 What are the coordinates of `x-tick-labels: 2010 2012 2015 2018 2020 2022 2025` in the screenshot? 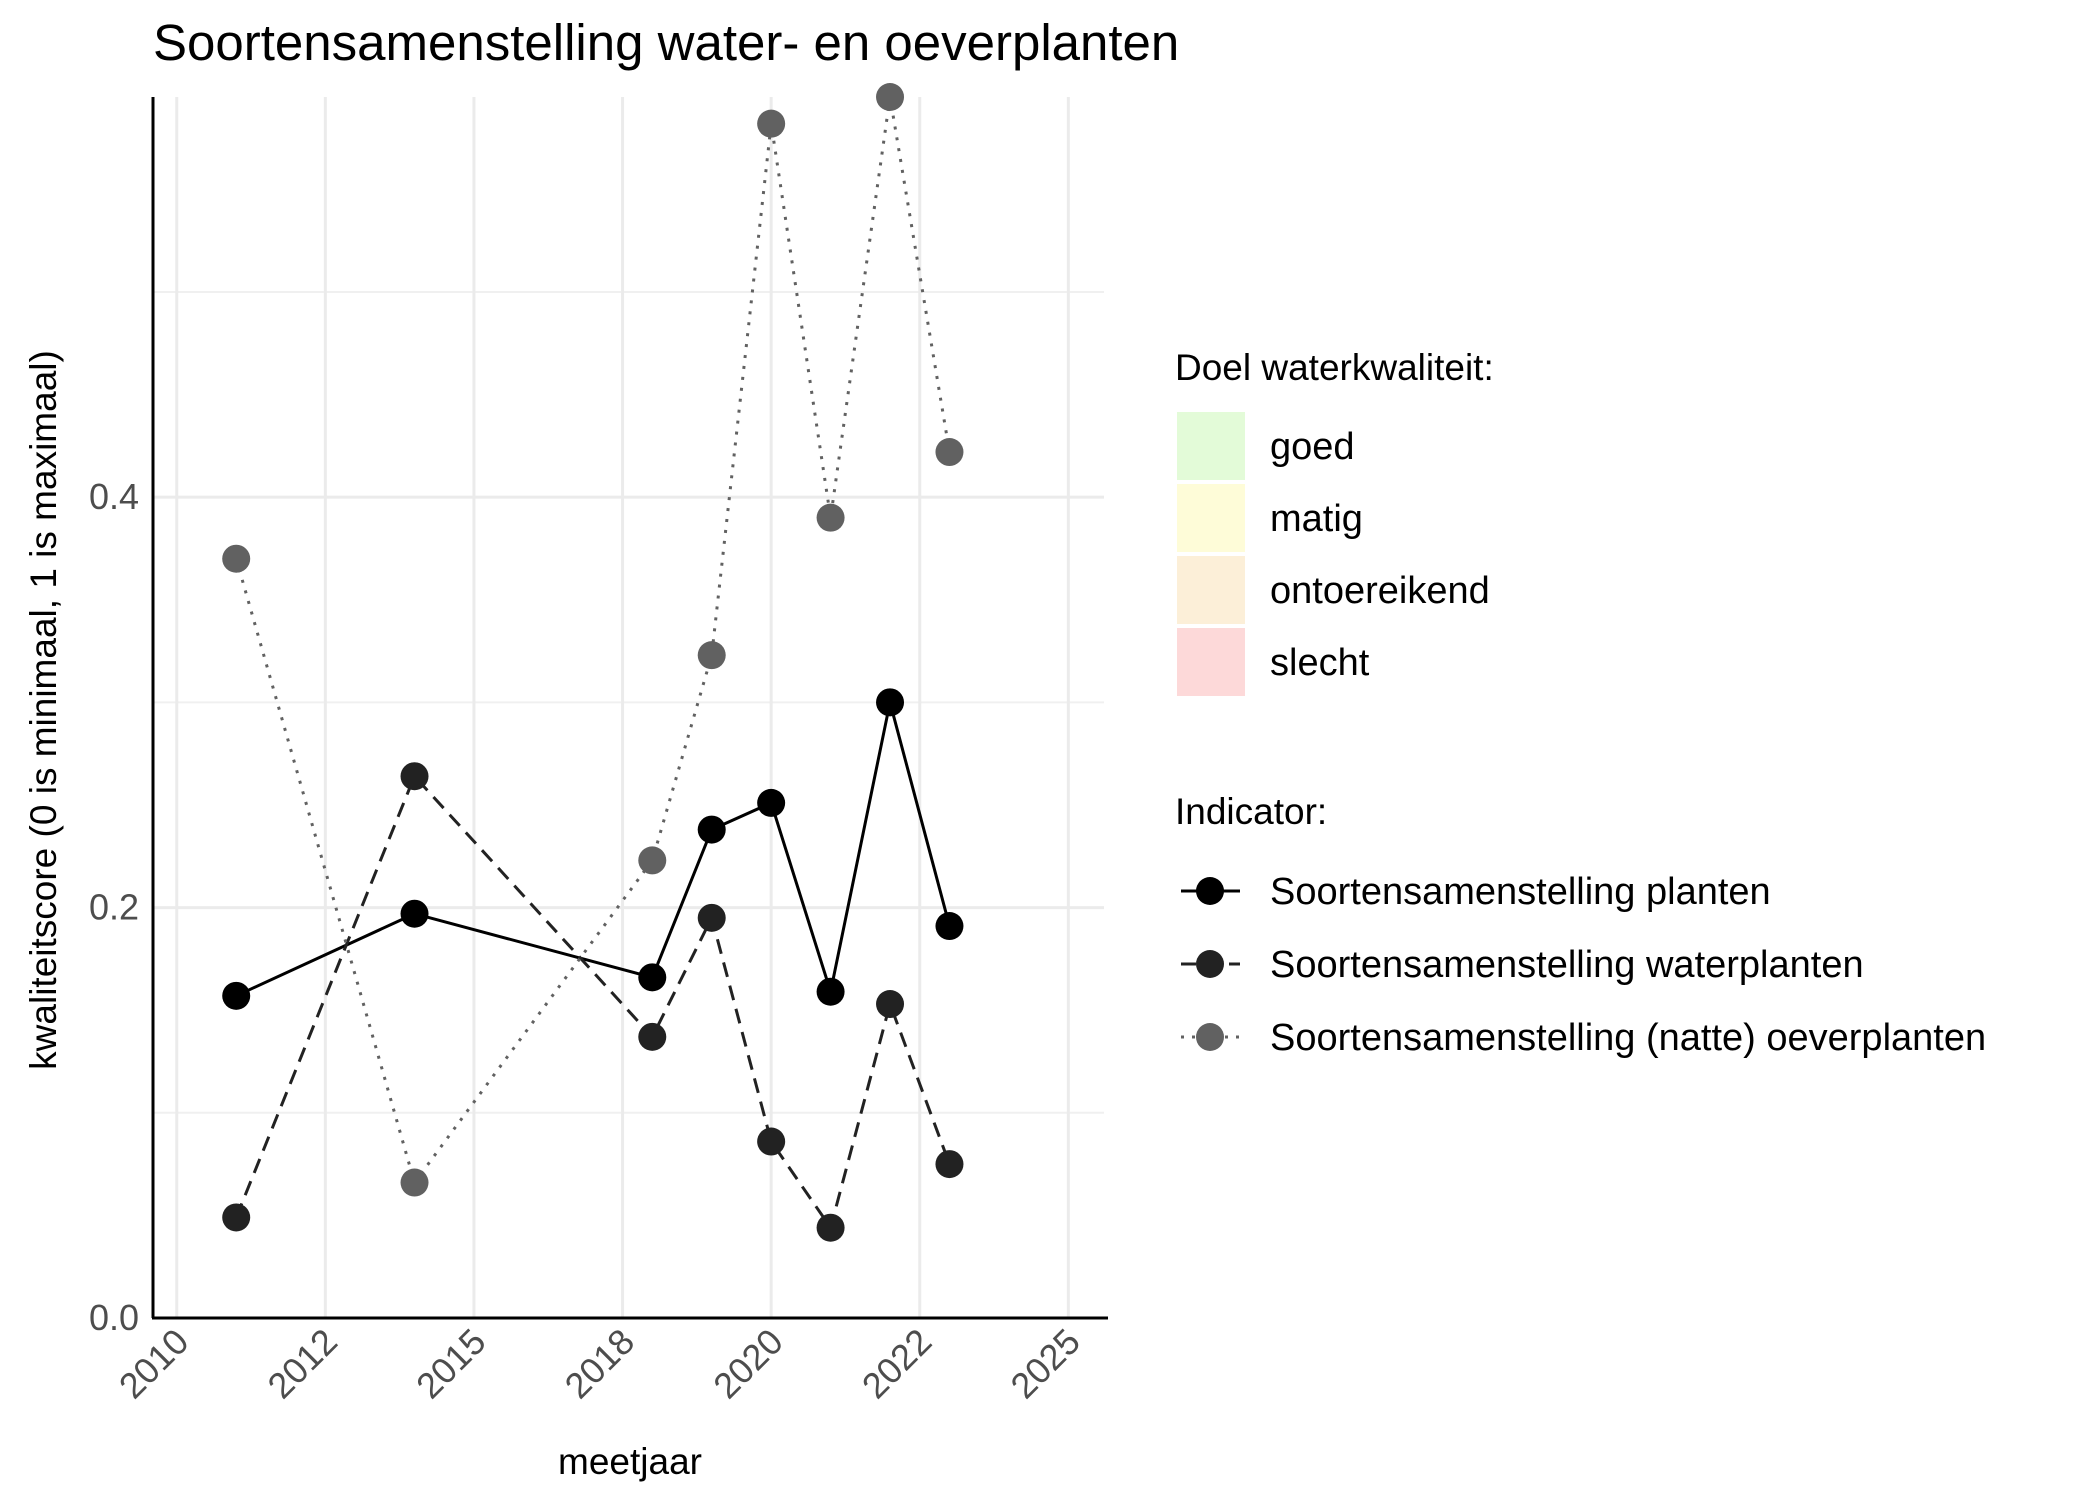 It's located at (599, 1364).